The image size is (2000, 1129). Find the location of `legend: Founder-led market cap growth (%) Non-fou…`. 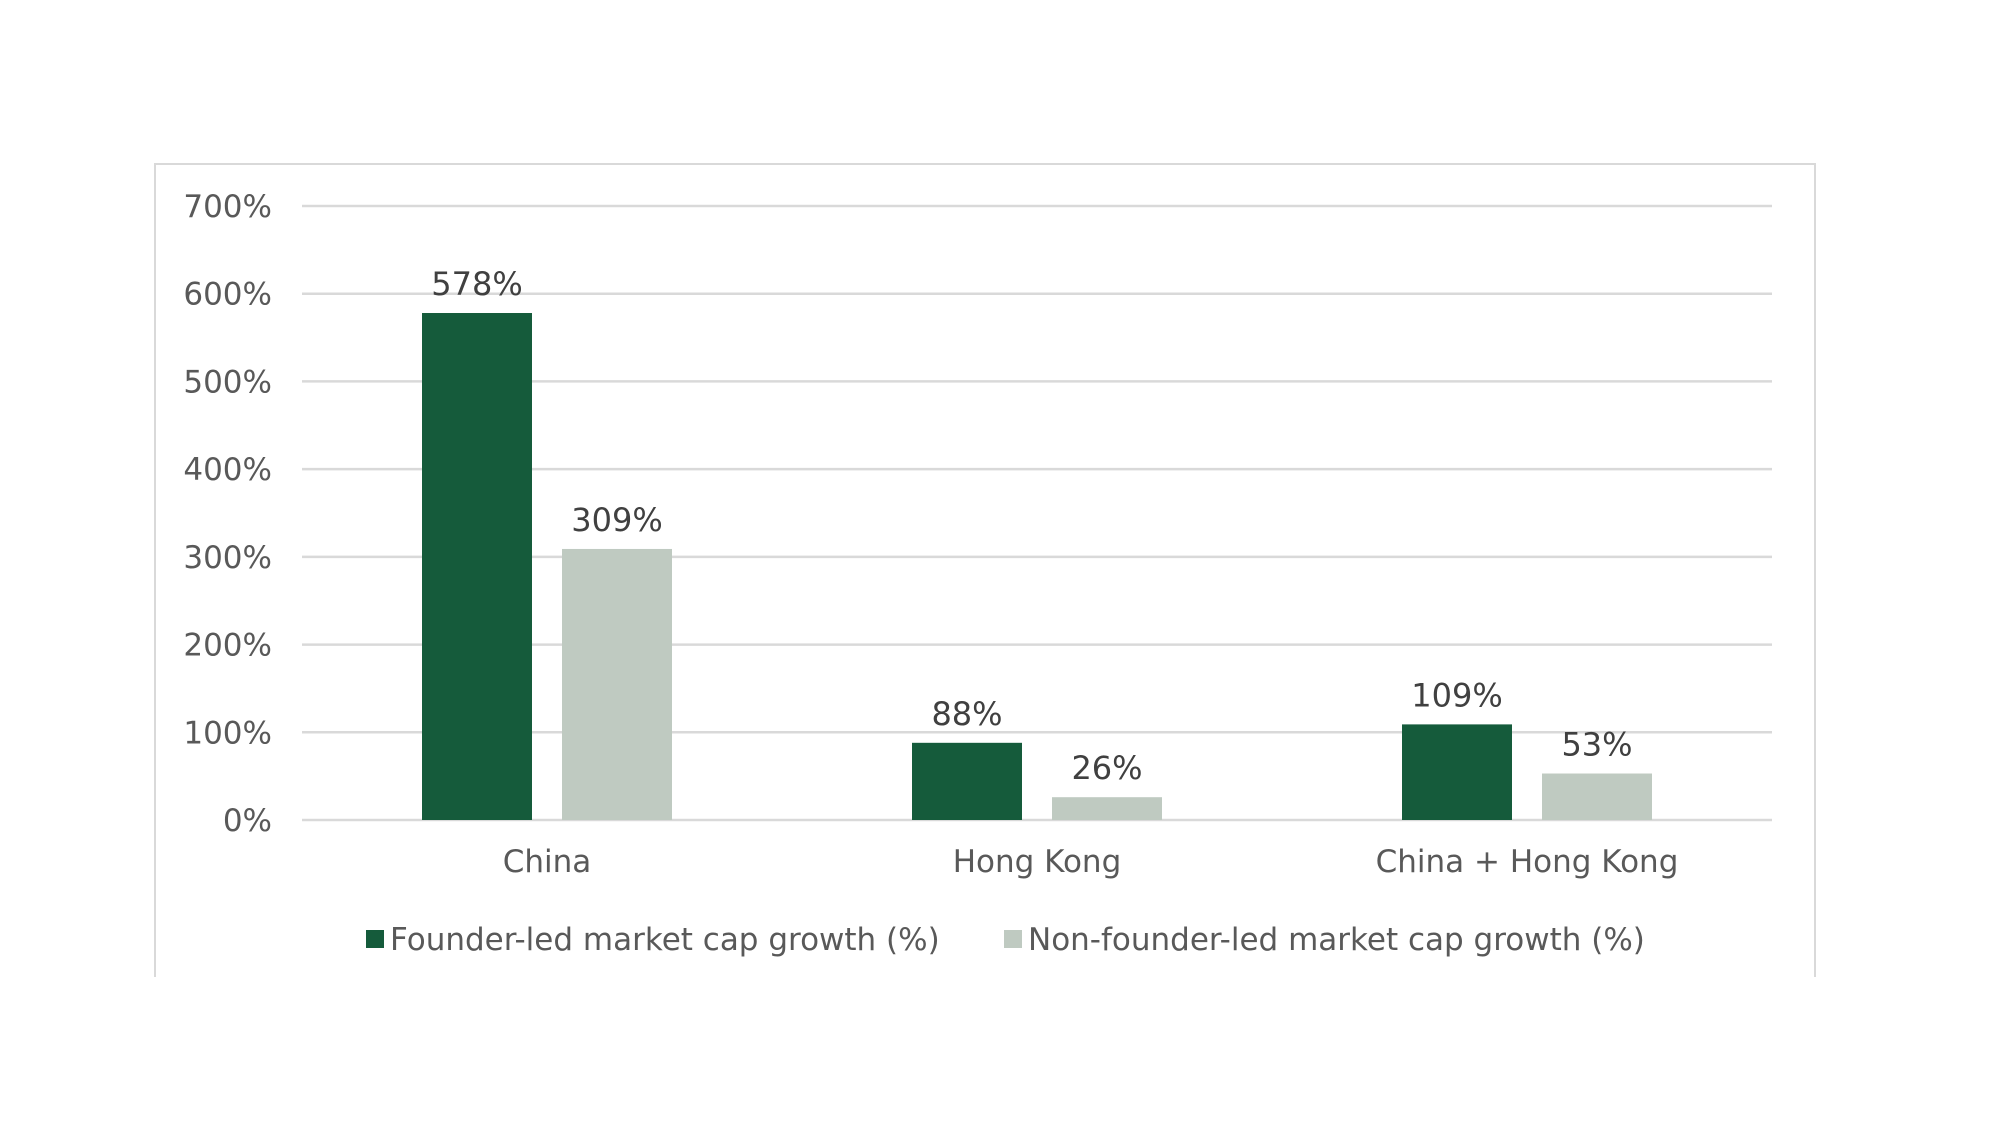

legend: Founder-led market cap growth (%) Non-fou… is located at coordinates (1005, 940).